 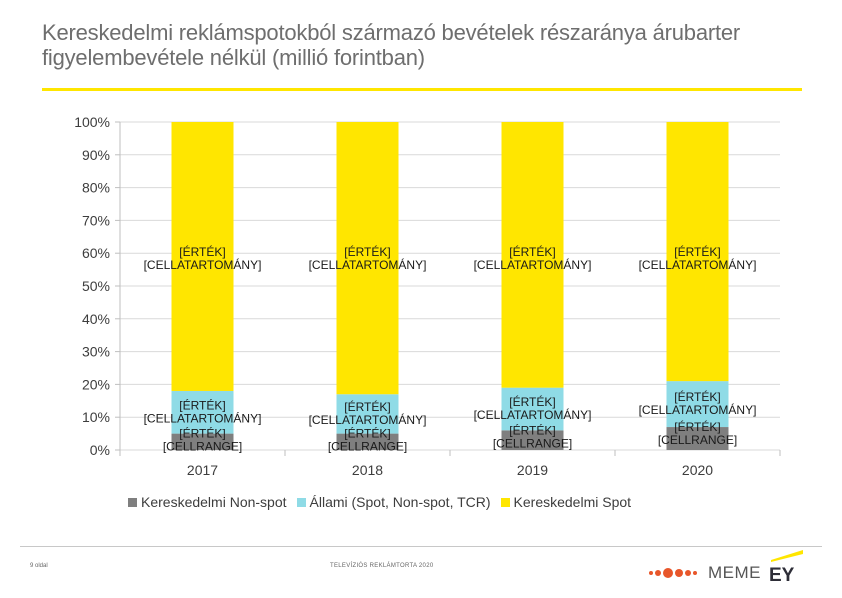 I want to click on meme-logo-text: MEME, so click(x=734, y=572).